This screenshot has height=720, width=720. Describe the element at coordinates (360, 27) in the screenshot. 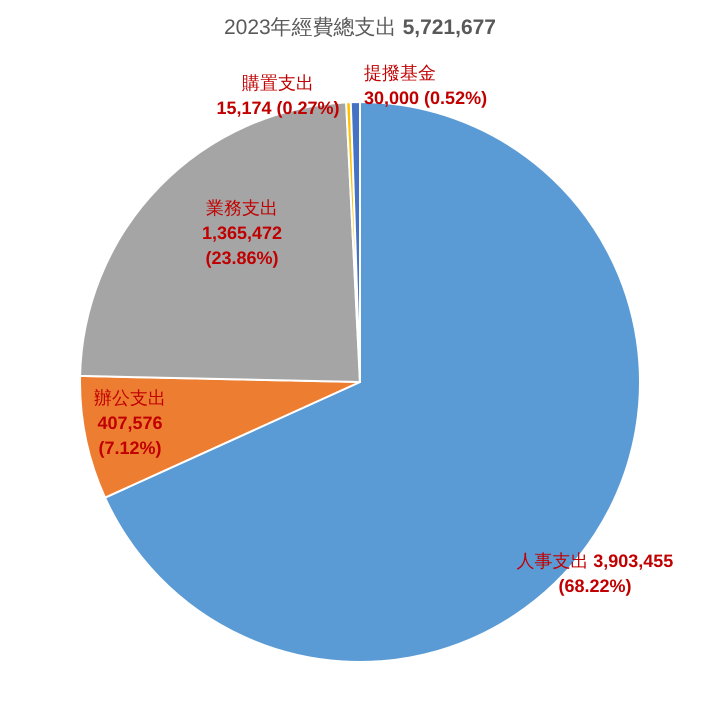

I see `title: 2023年經費總支出 5,721,677` at that location.